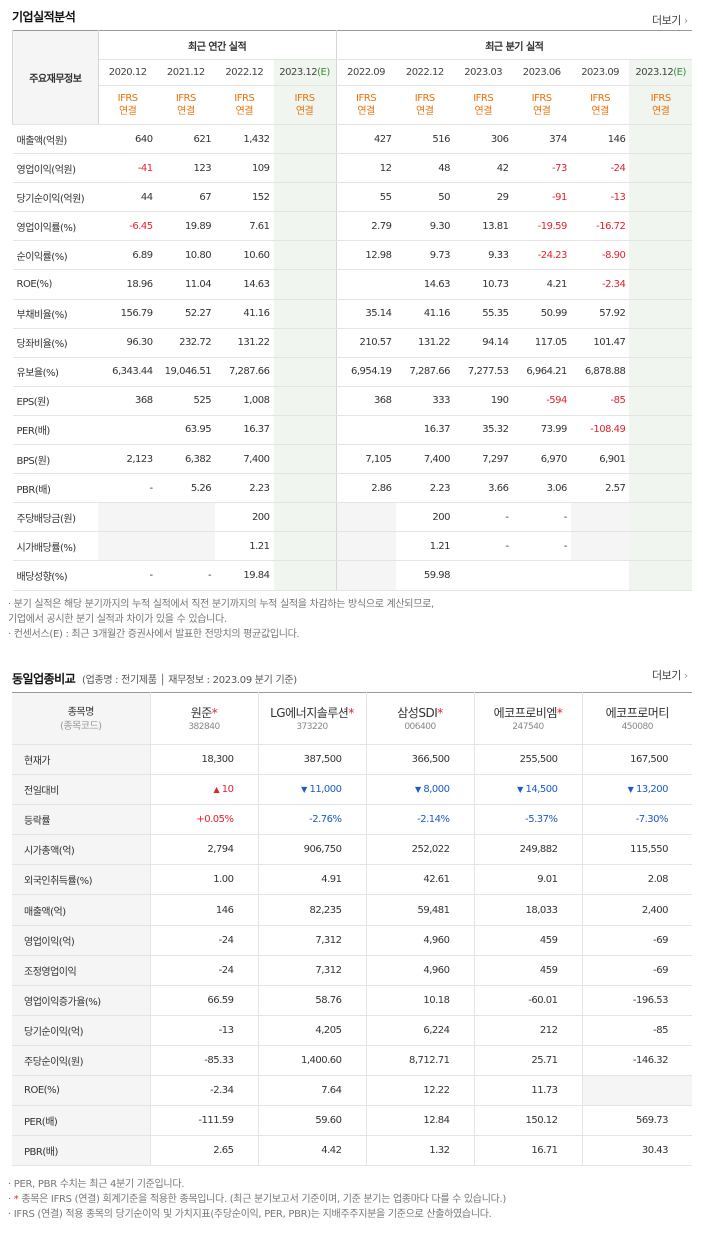  Describe the element at coordinates (424, 400) in the screenshot. I see `quarter-value: 333` at that location.